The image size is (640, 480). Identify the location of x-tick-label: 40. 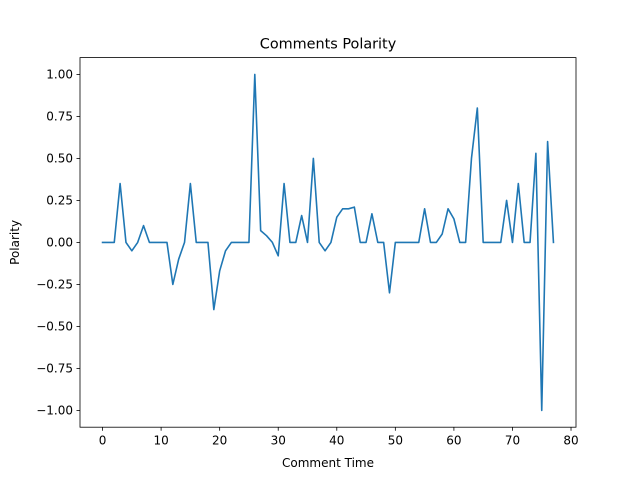
(336, 441).